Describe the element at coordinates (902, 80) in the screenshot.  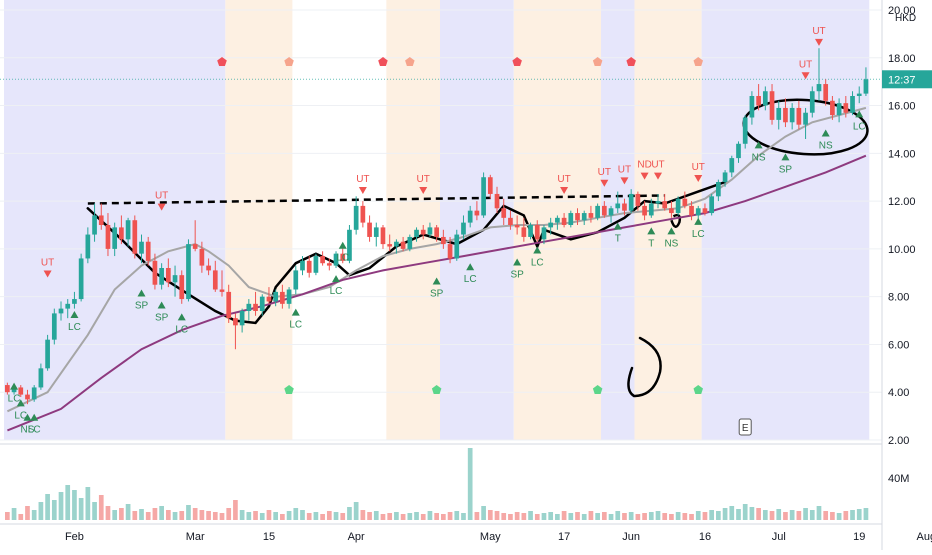
I see `last-price-tag-label: 12:37` at that location.